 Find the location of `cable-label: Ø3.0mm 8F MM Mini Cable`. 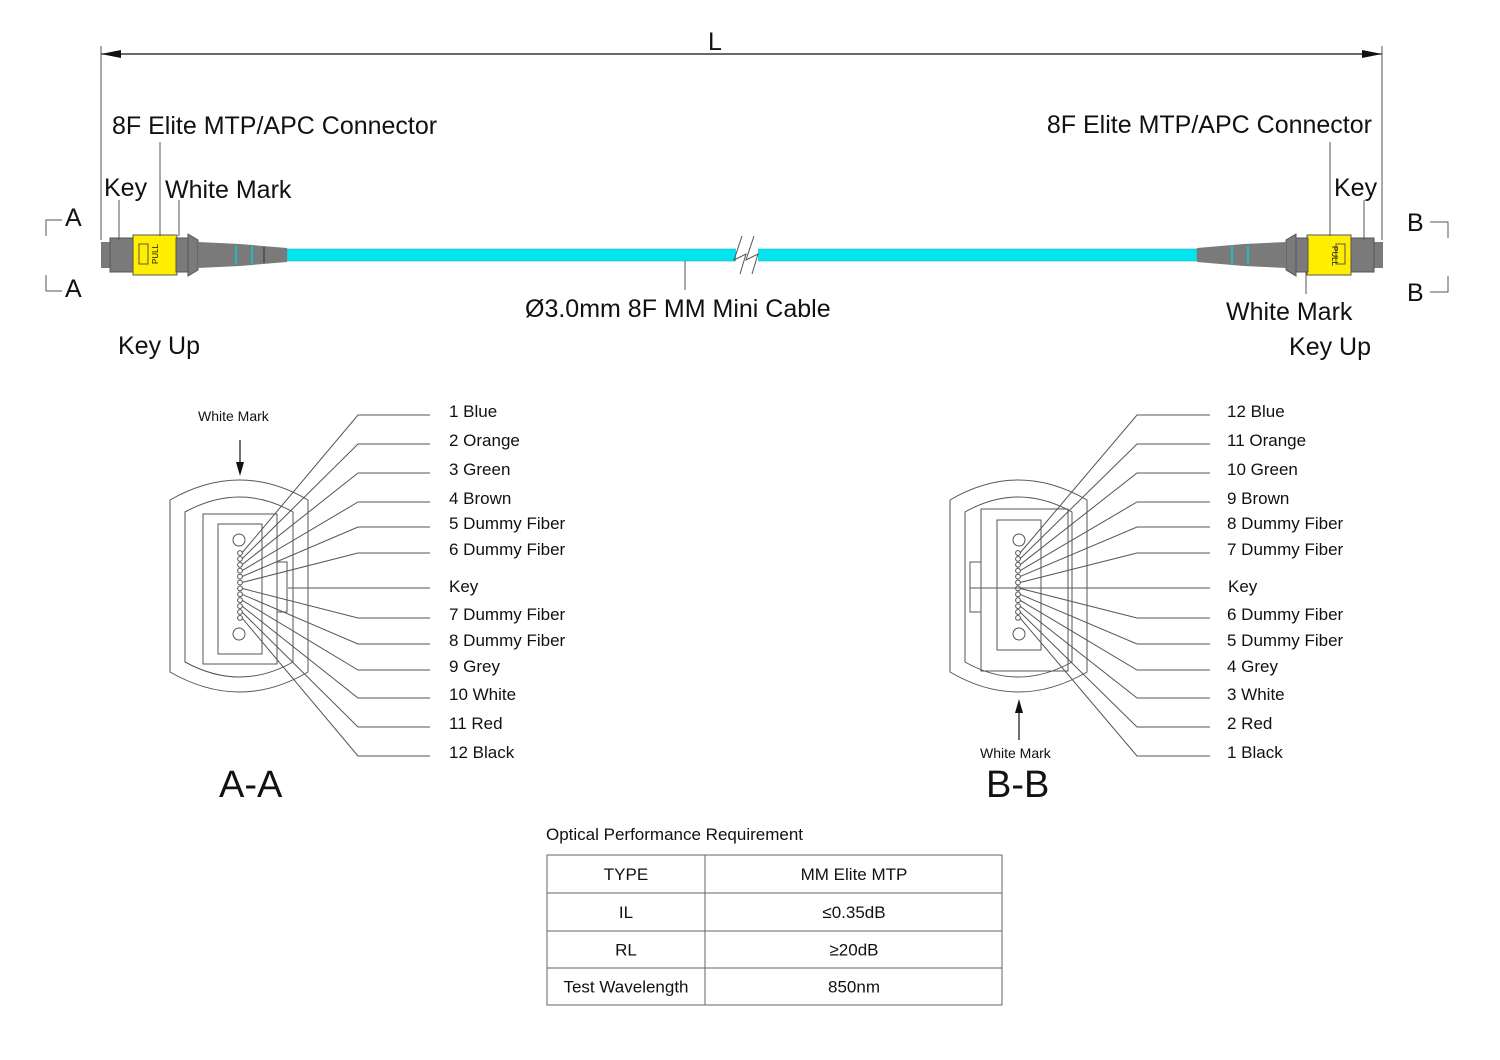

cable-label: Ø3.0mm 8F MM Mini Cable is located at coordinates (678, 309).